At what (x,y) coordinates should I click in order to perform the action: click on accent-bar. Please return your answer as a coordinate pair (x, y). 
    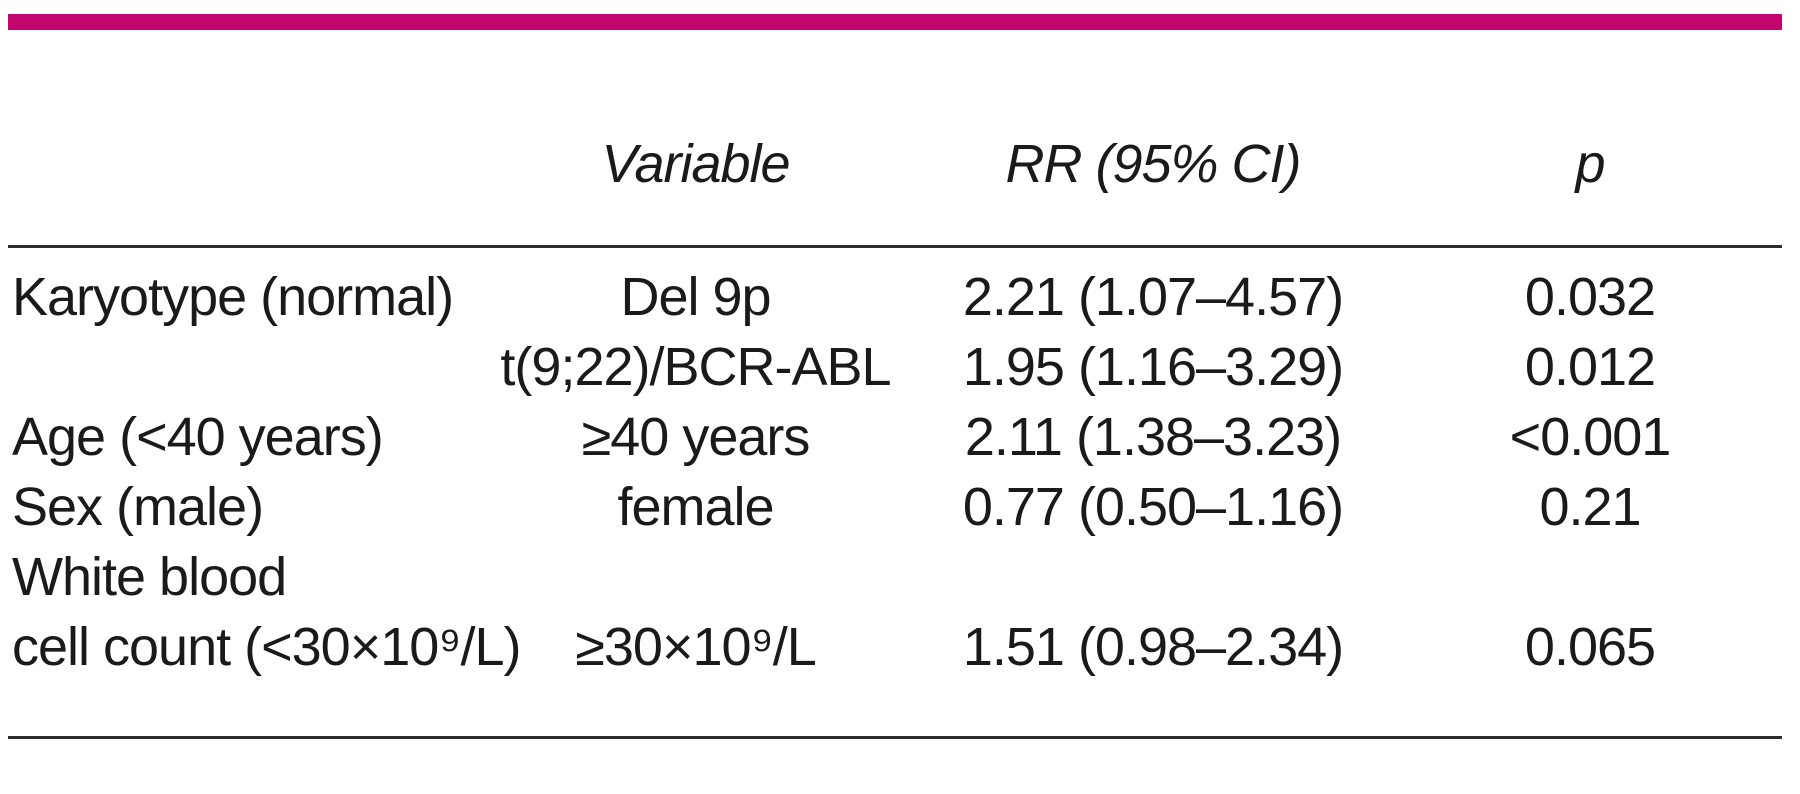
    Looking at the image, I should click on (895, 22).